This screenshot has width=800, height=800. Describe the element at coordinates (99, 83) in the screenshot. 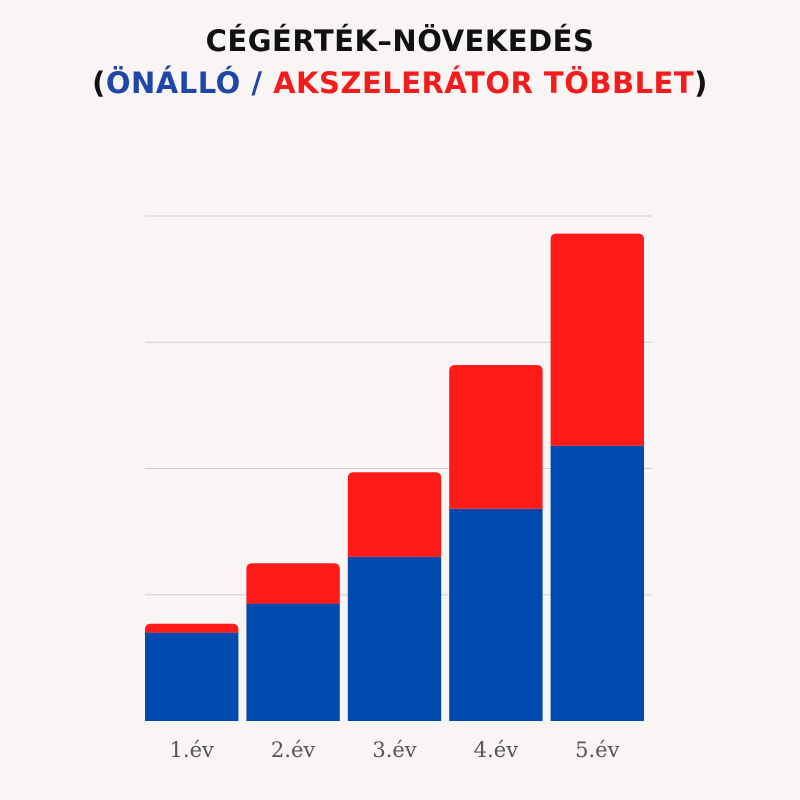

I see `title-open-paren: (` at that location.